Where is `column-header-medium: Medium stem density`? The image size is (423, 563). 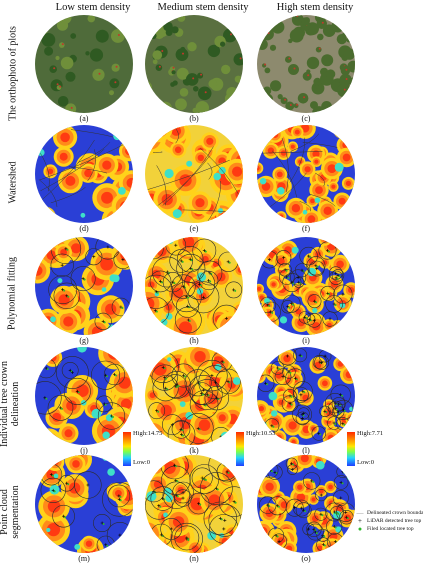
column-header-medium: Medium stem density is located at coordinates (203, 7).